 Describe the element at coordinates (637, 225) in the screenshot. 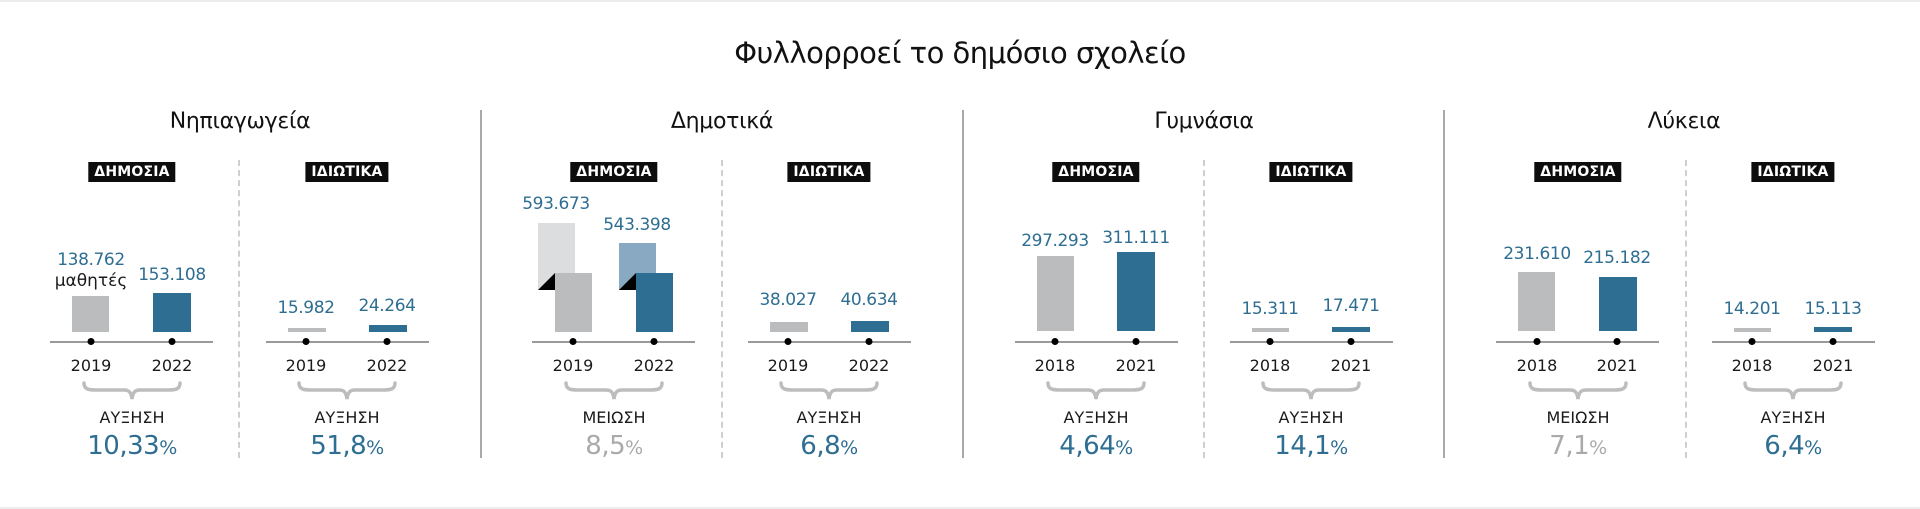

I see `value-label: 543.398` at that location.